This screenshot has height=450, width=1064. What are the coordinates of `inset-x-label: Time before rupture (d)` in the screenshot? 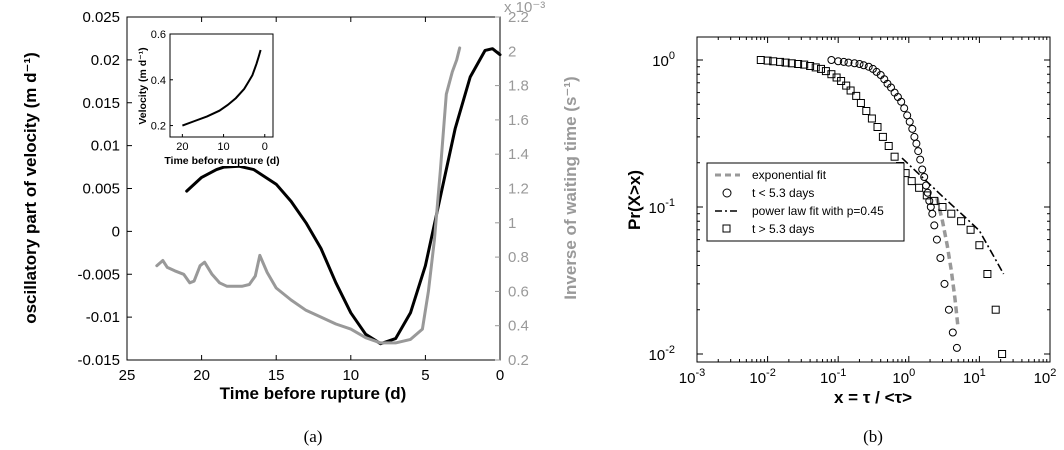 It's located at (221, 161).